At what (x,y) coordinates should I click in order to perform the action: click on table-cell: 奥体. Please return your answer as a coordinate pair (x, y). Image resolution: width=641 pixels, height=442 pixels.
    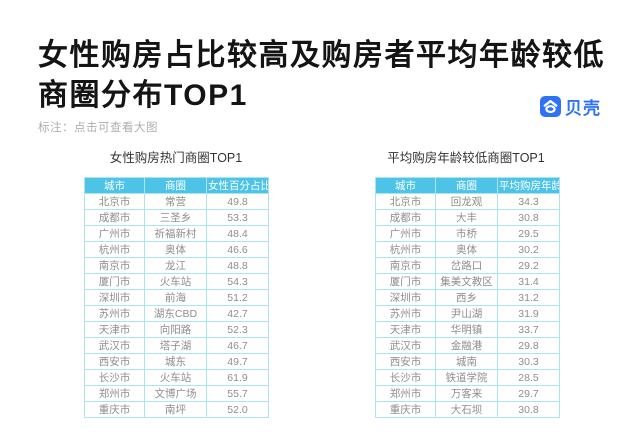
    Looking at the image, I should click on (175, 249).